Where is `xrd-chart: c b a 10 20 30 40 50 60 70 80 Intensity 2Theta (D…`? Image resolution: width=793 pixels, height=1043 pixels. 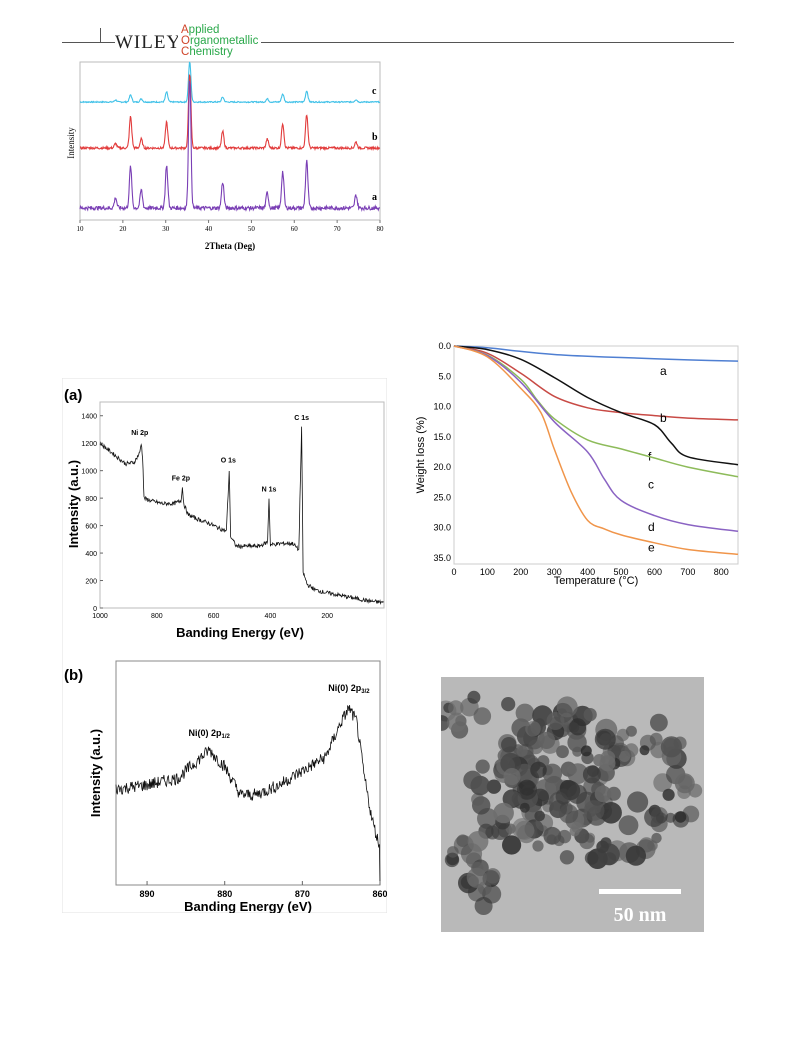 xrd-chart: c b a 10 20 30 40 50 60 70 80 Intensity 2Theta (D… is located at coordinates (225, 156).